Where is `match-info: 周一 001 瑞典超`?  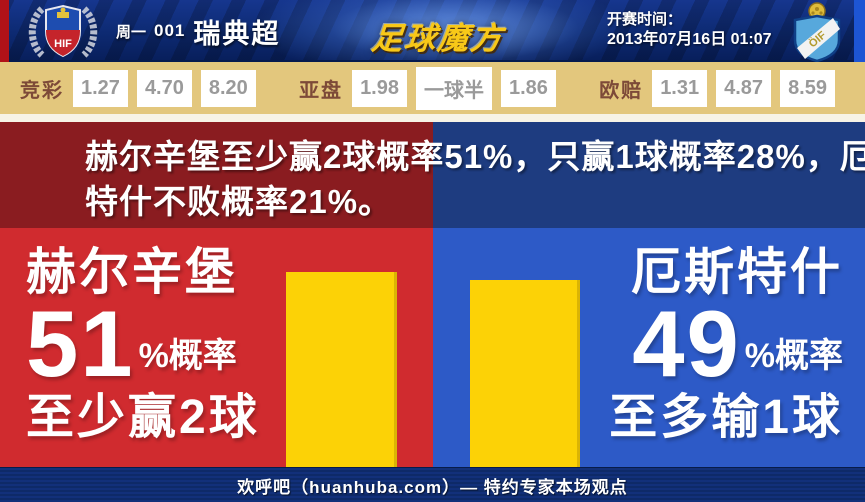
match-info: 周一 001 瑞典超 is located at coordinates (198, 31).